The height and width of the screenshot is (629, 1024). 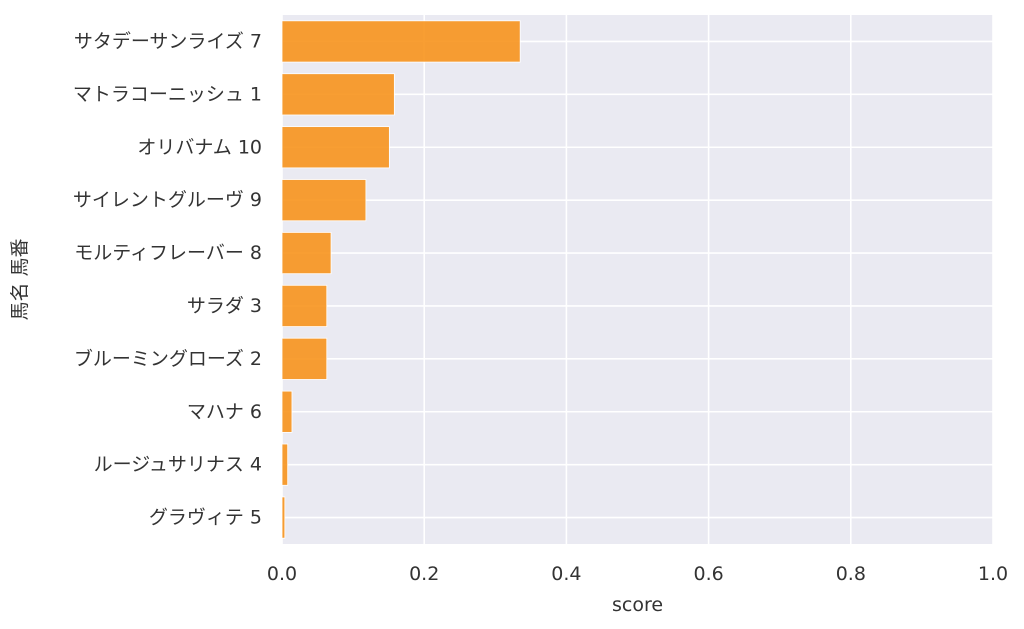 I want to click on y-axis-label: 馬名 馬番, so click(x=20, y=279).